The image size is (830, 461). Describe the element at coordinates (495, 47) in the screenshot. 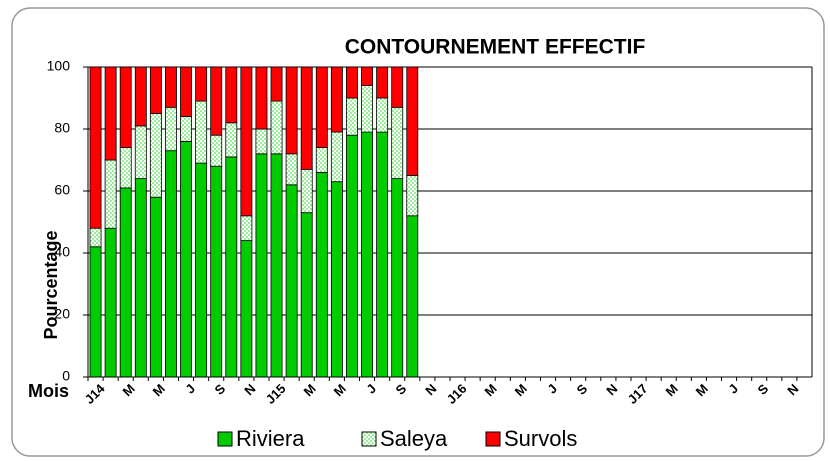

I see `chart-title: CONTOURNEMENT EFFECTIF` at that location.